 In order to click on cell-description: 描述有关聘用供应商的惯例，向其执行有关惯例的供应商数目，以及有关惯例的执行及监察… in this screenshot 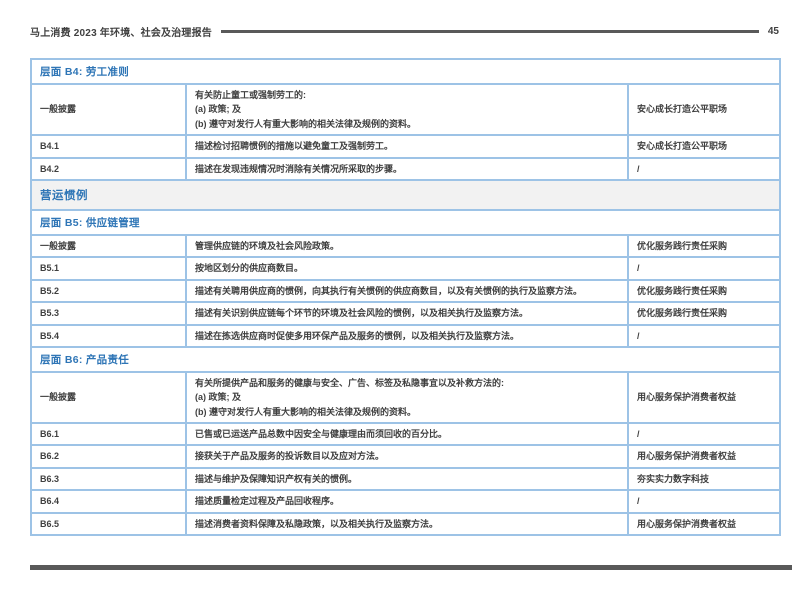, I will do `click(407, 291)`.